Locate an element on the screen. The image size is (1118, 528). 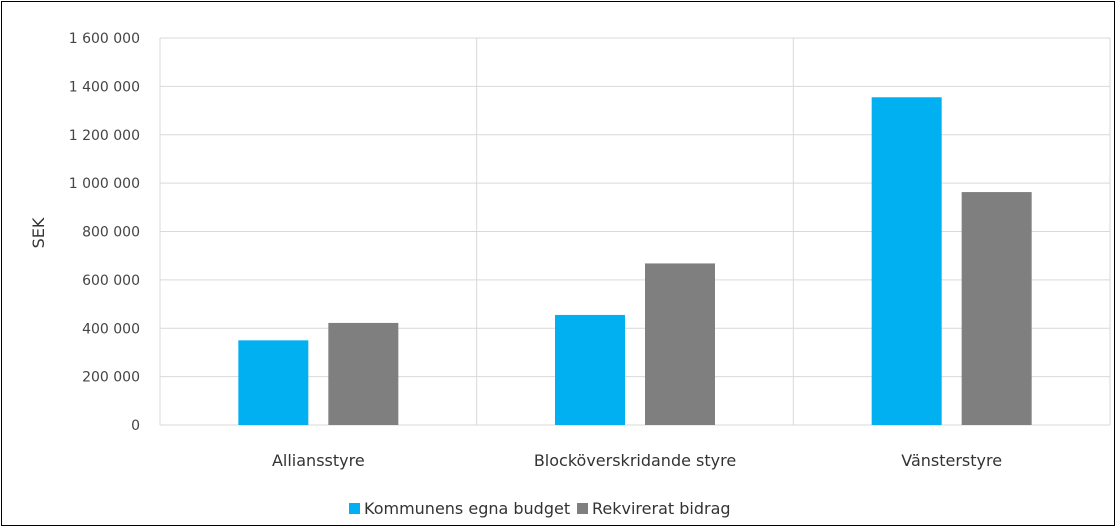
x-tick-label: Vänsterstyre is located at coordinates (951, 460).